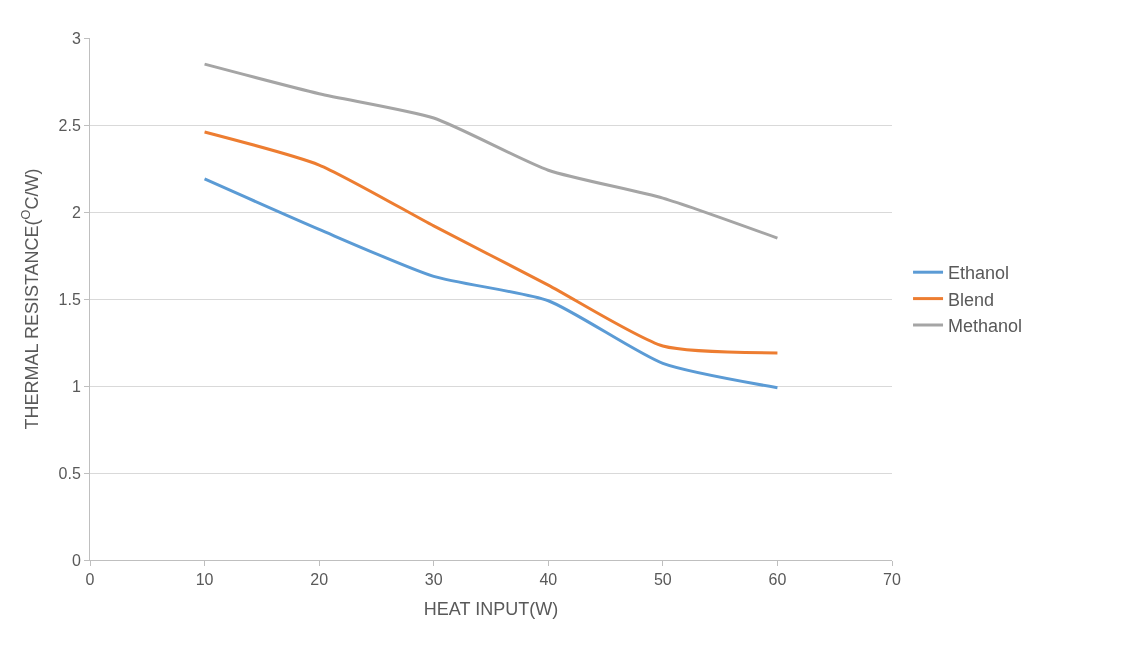 The width and height of the screenshot is (1122, 670). Describe the element at coordinates (971, 299) in the screenshot. I see `legend-label: Blend` at that location.